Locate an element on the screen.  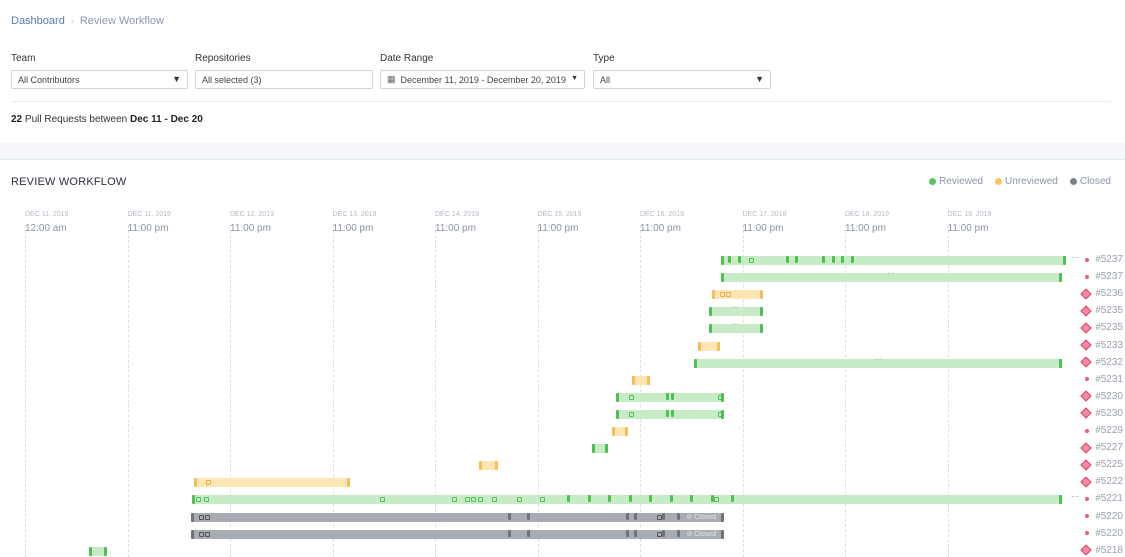
more-events-indicator: ··· is located at coordinates (878, 359).